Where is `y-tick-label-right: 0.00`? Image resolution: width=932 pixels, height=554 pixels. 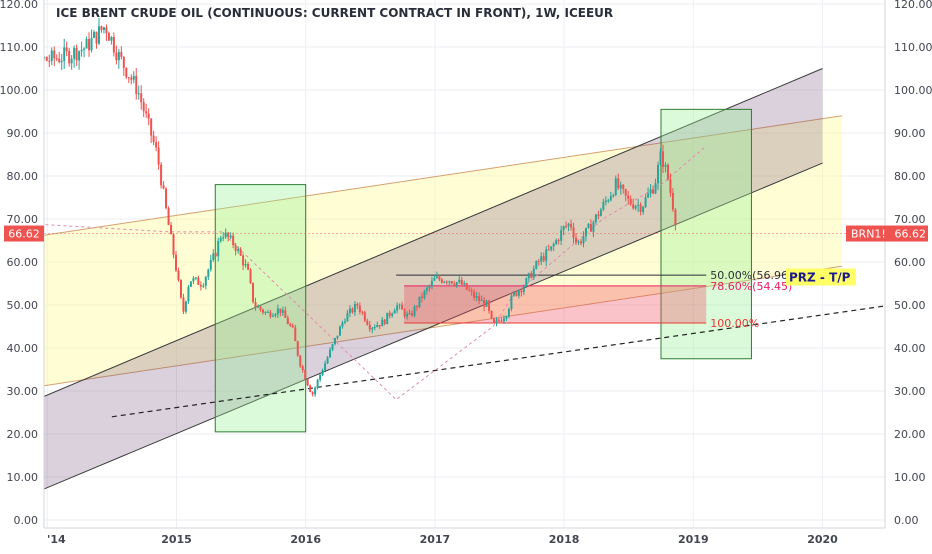 y-tick-label-right: 0.00 is located at coordinates (906, 520).